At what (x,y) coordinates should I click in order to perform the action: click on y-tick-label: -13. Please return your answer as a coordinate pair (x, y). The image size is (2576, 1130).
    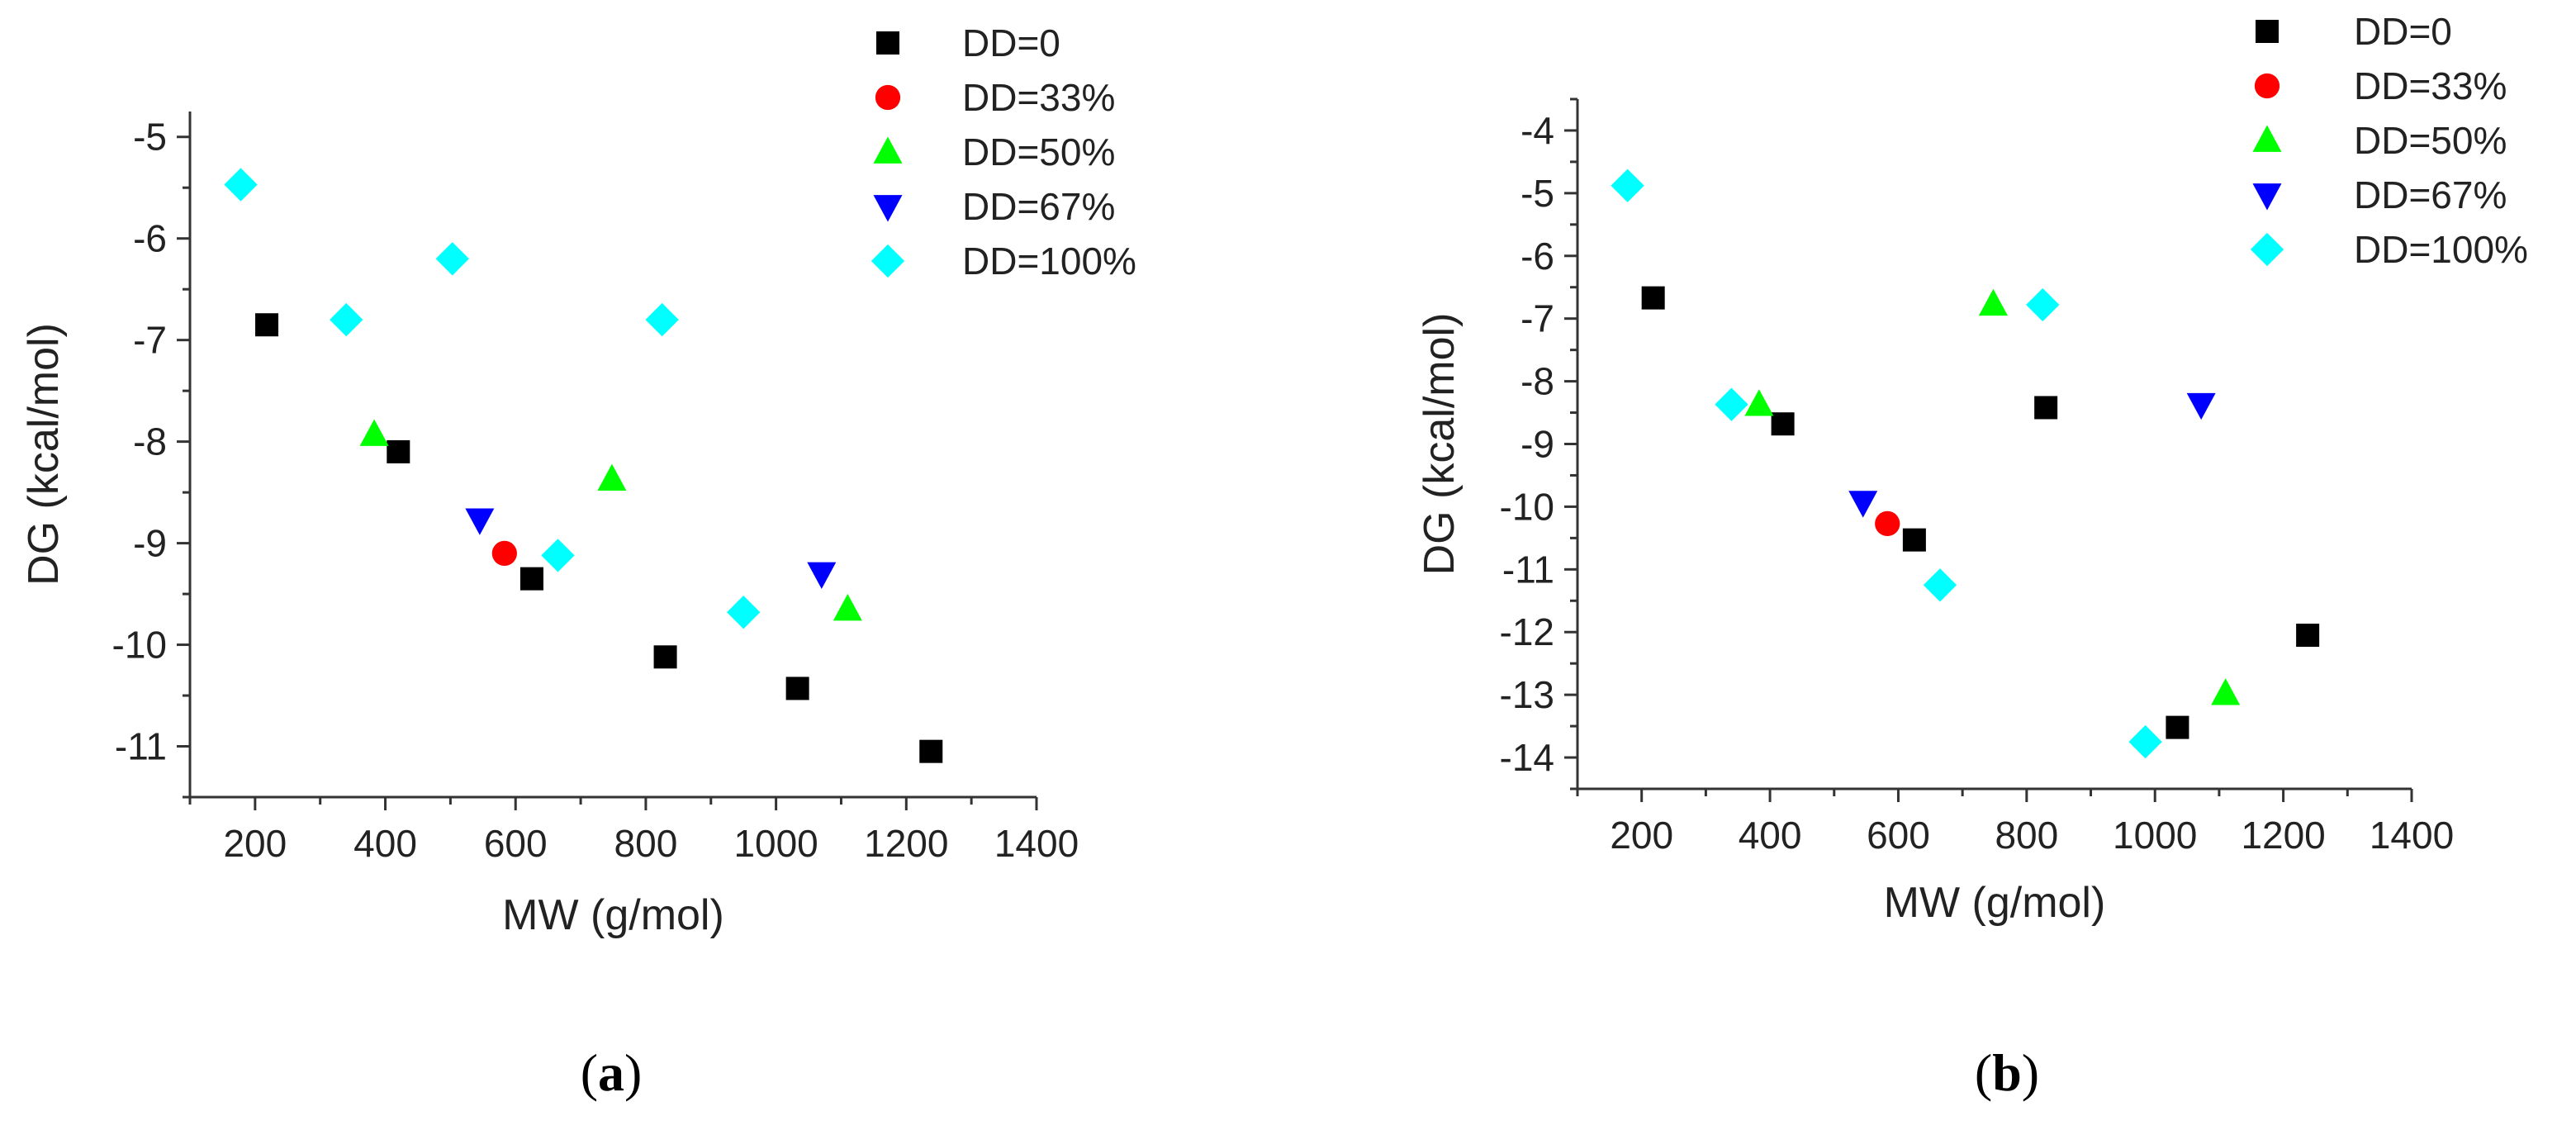
    Looking at the image, I should click on (1527, 694).